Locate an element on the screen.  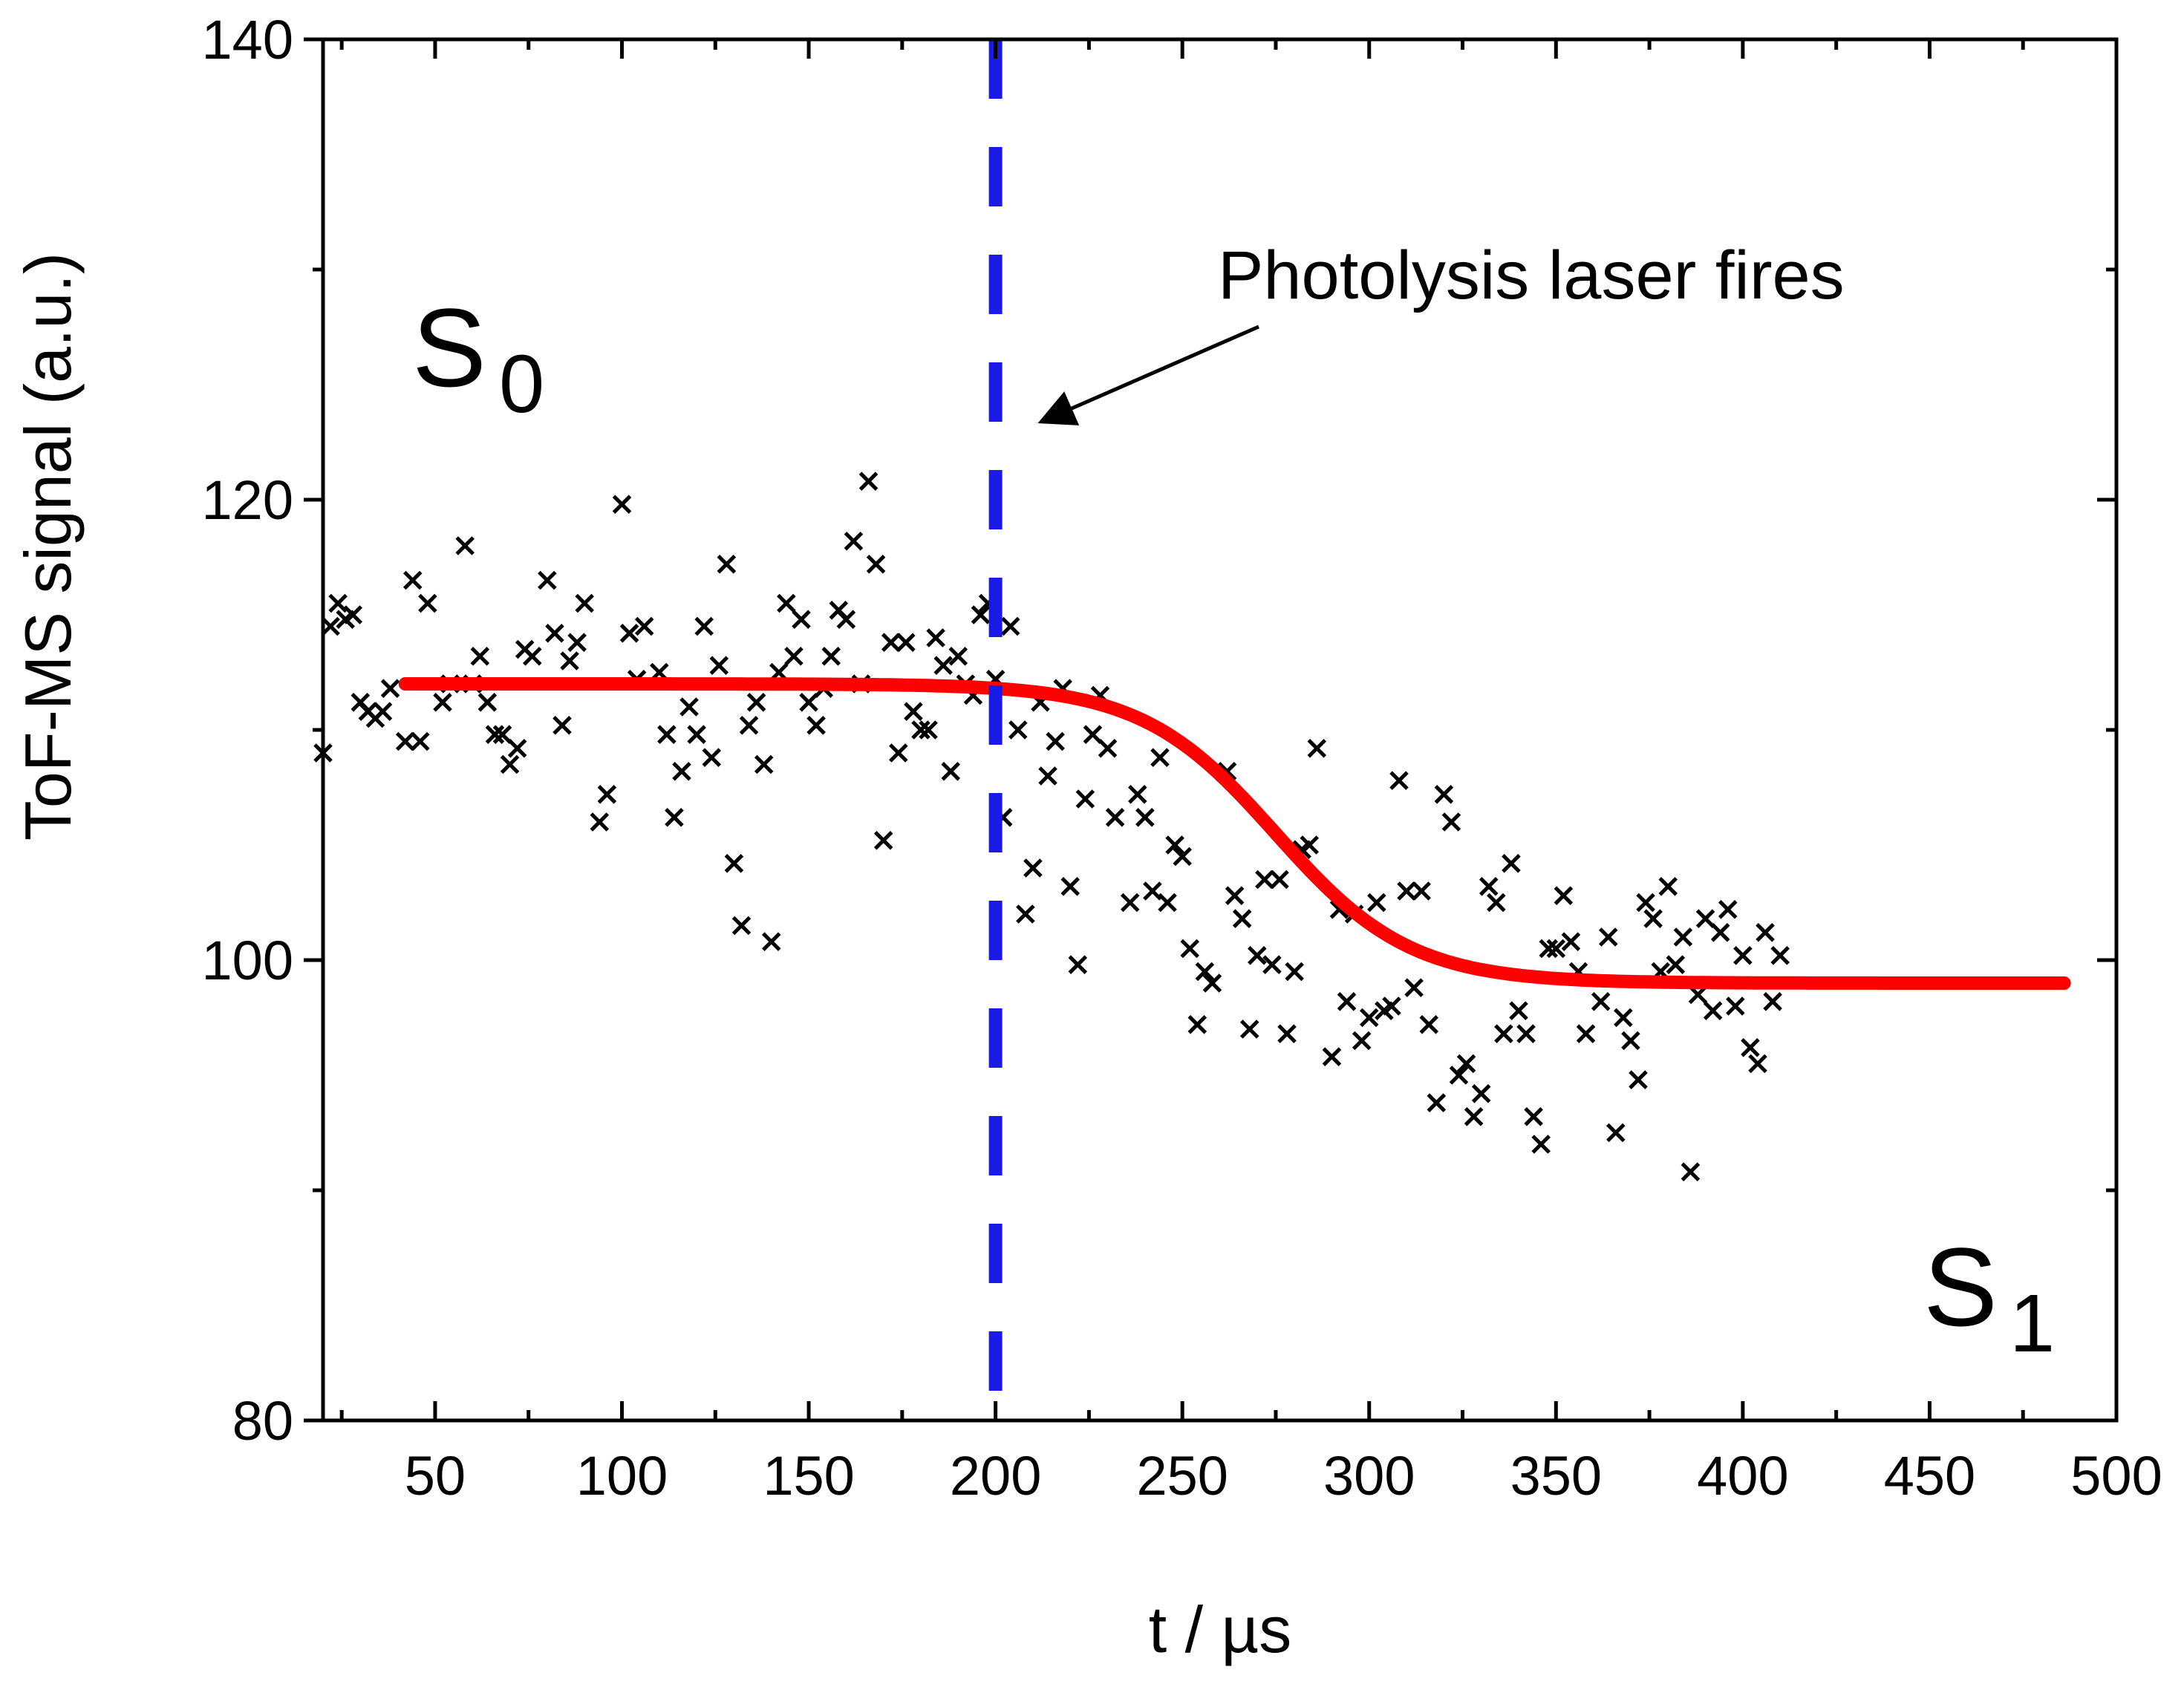
x-tick-label: 100 is located at coordinates (622, 1476).